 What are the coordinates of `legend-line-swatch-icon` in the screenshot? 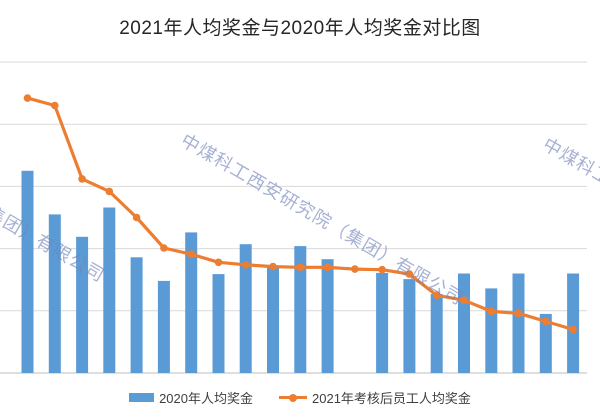 It's located at (293, 397).